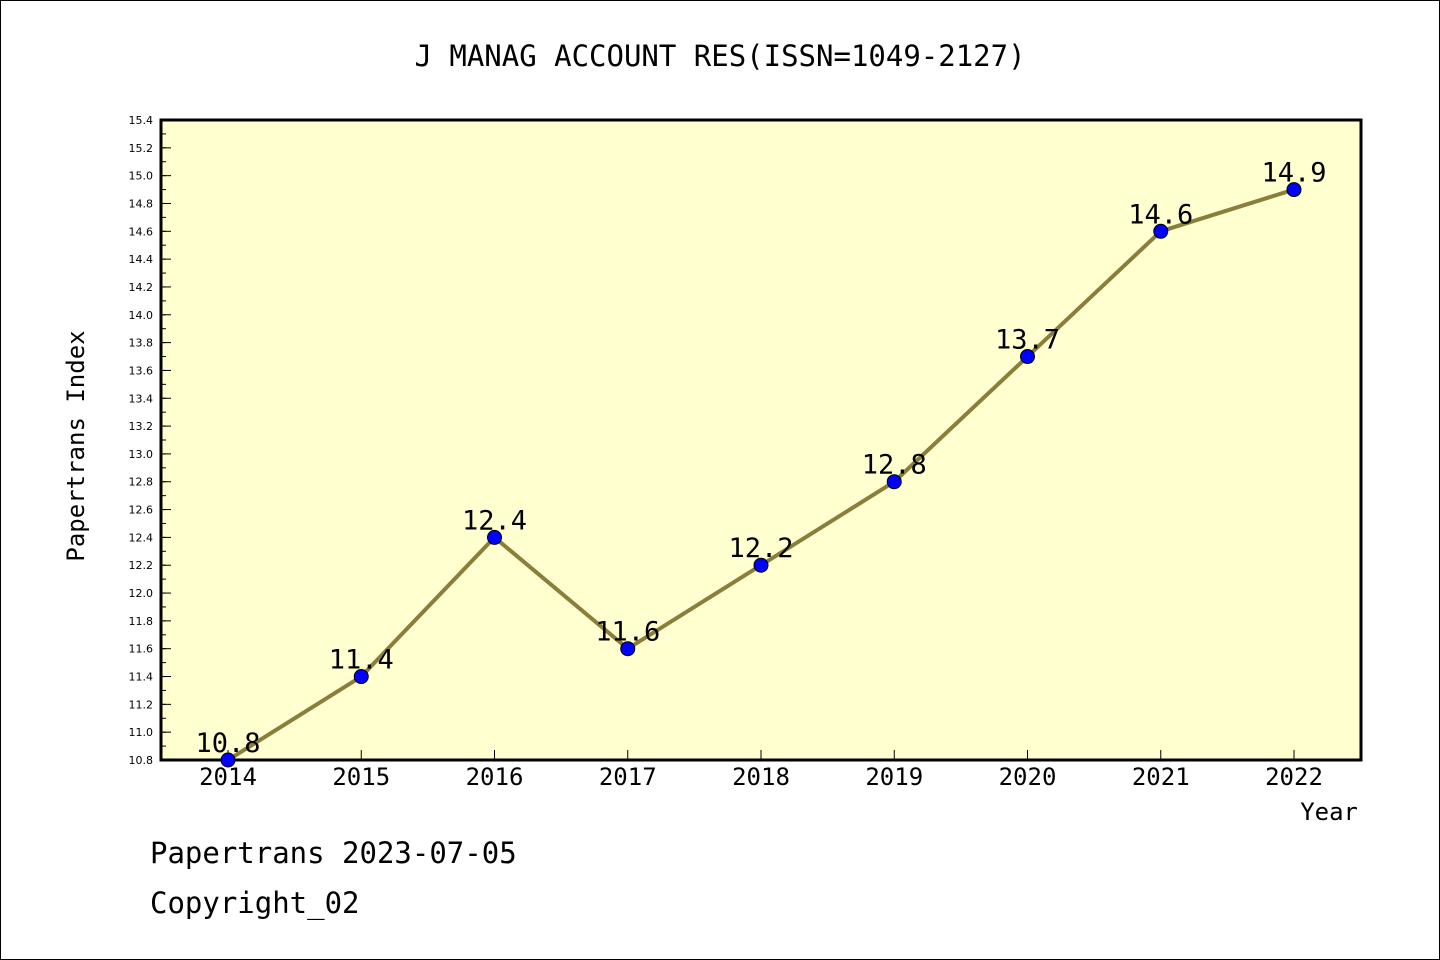 The height and width of the screenshot is (960, 1440). I want to click on x-axis-label: Year, so click(1329, 812).